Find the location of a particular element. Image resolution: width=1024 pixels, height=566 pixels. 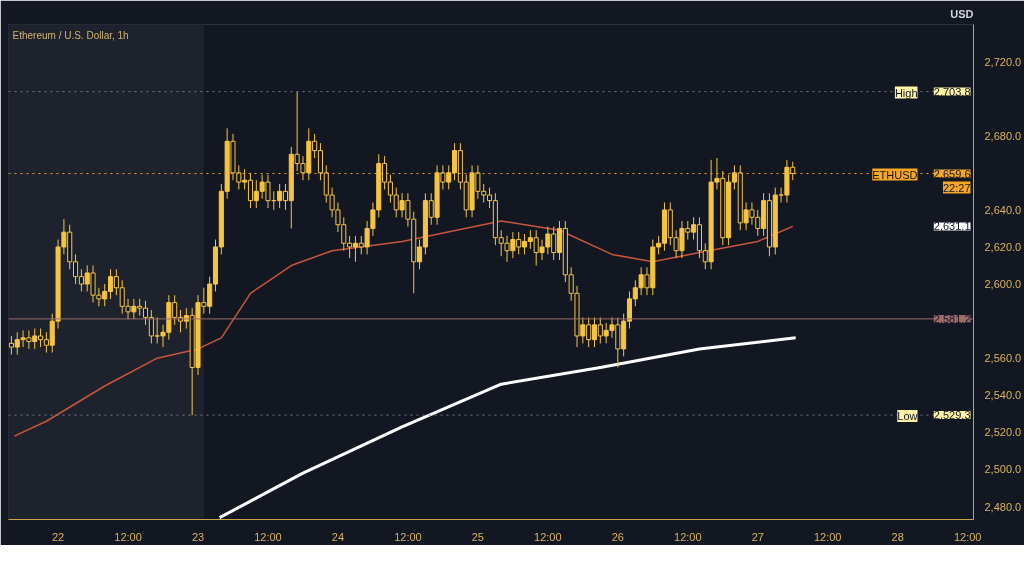

y-axis-title: USD is located at coordinates (962, 13).